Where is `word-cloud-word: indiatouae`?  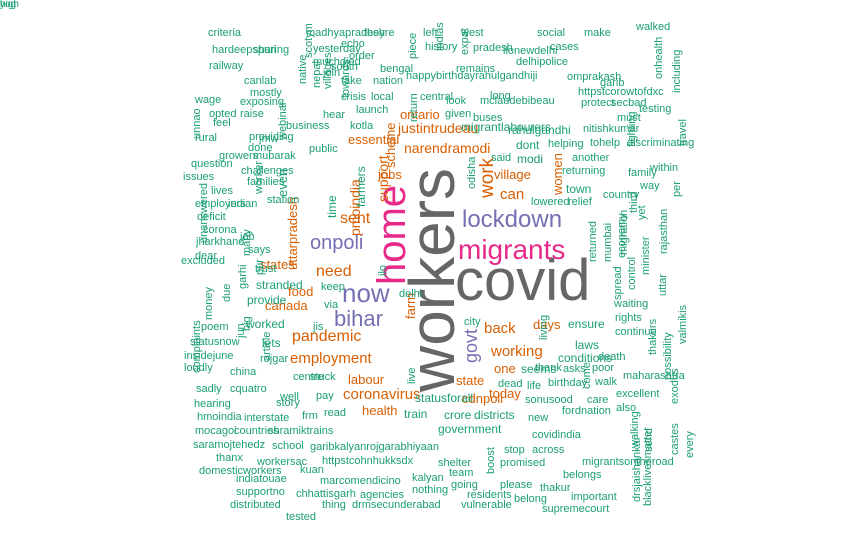
word-cloud-word: indiatouae is located at coordinates (261, 479).